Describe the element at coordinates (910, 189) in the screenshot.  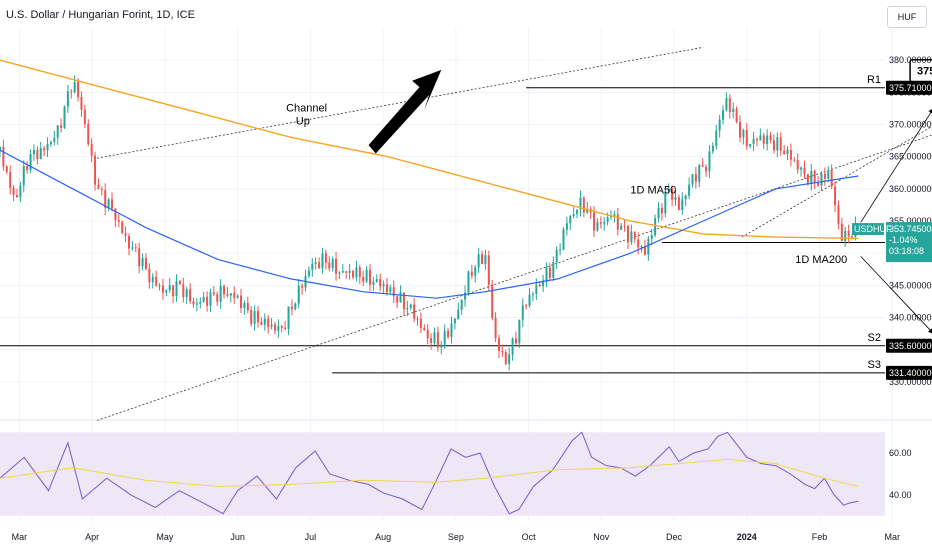
I see `y-tick-label: 360.000000` at that location.